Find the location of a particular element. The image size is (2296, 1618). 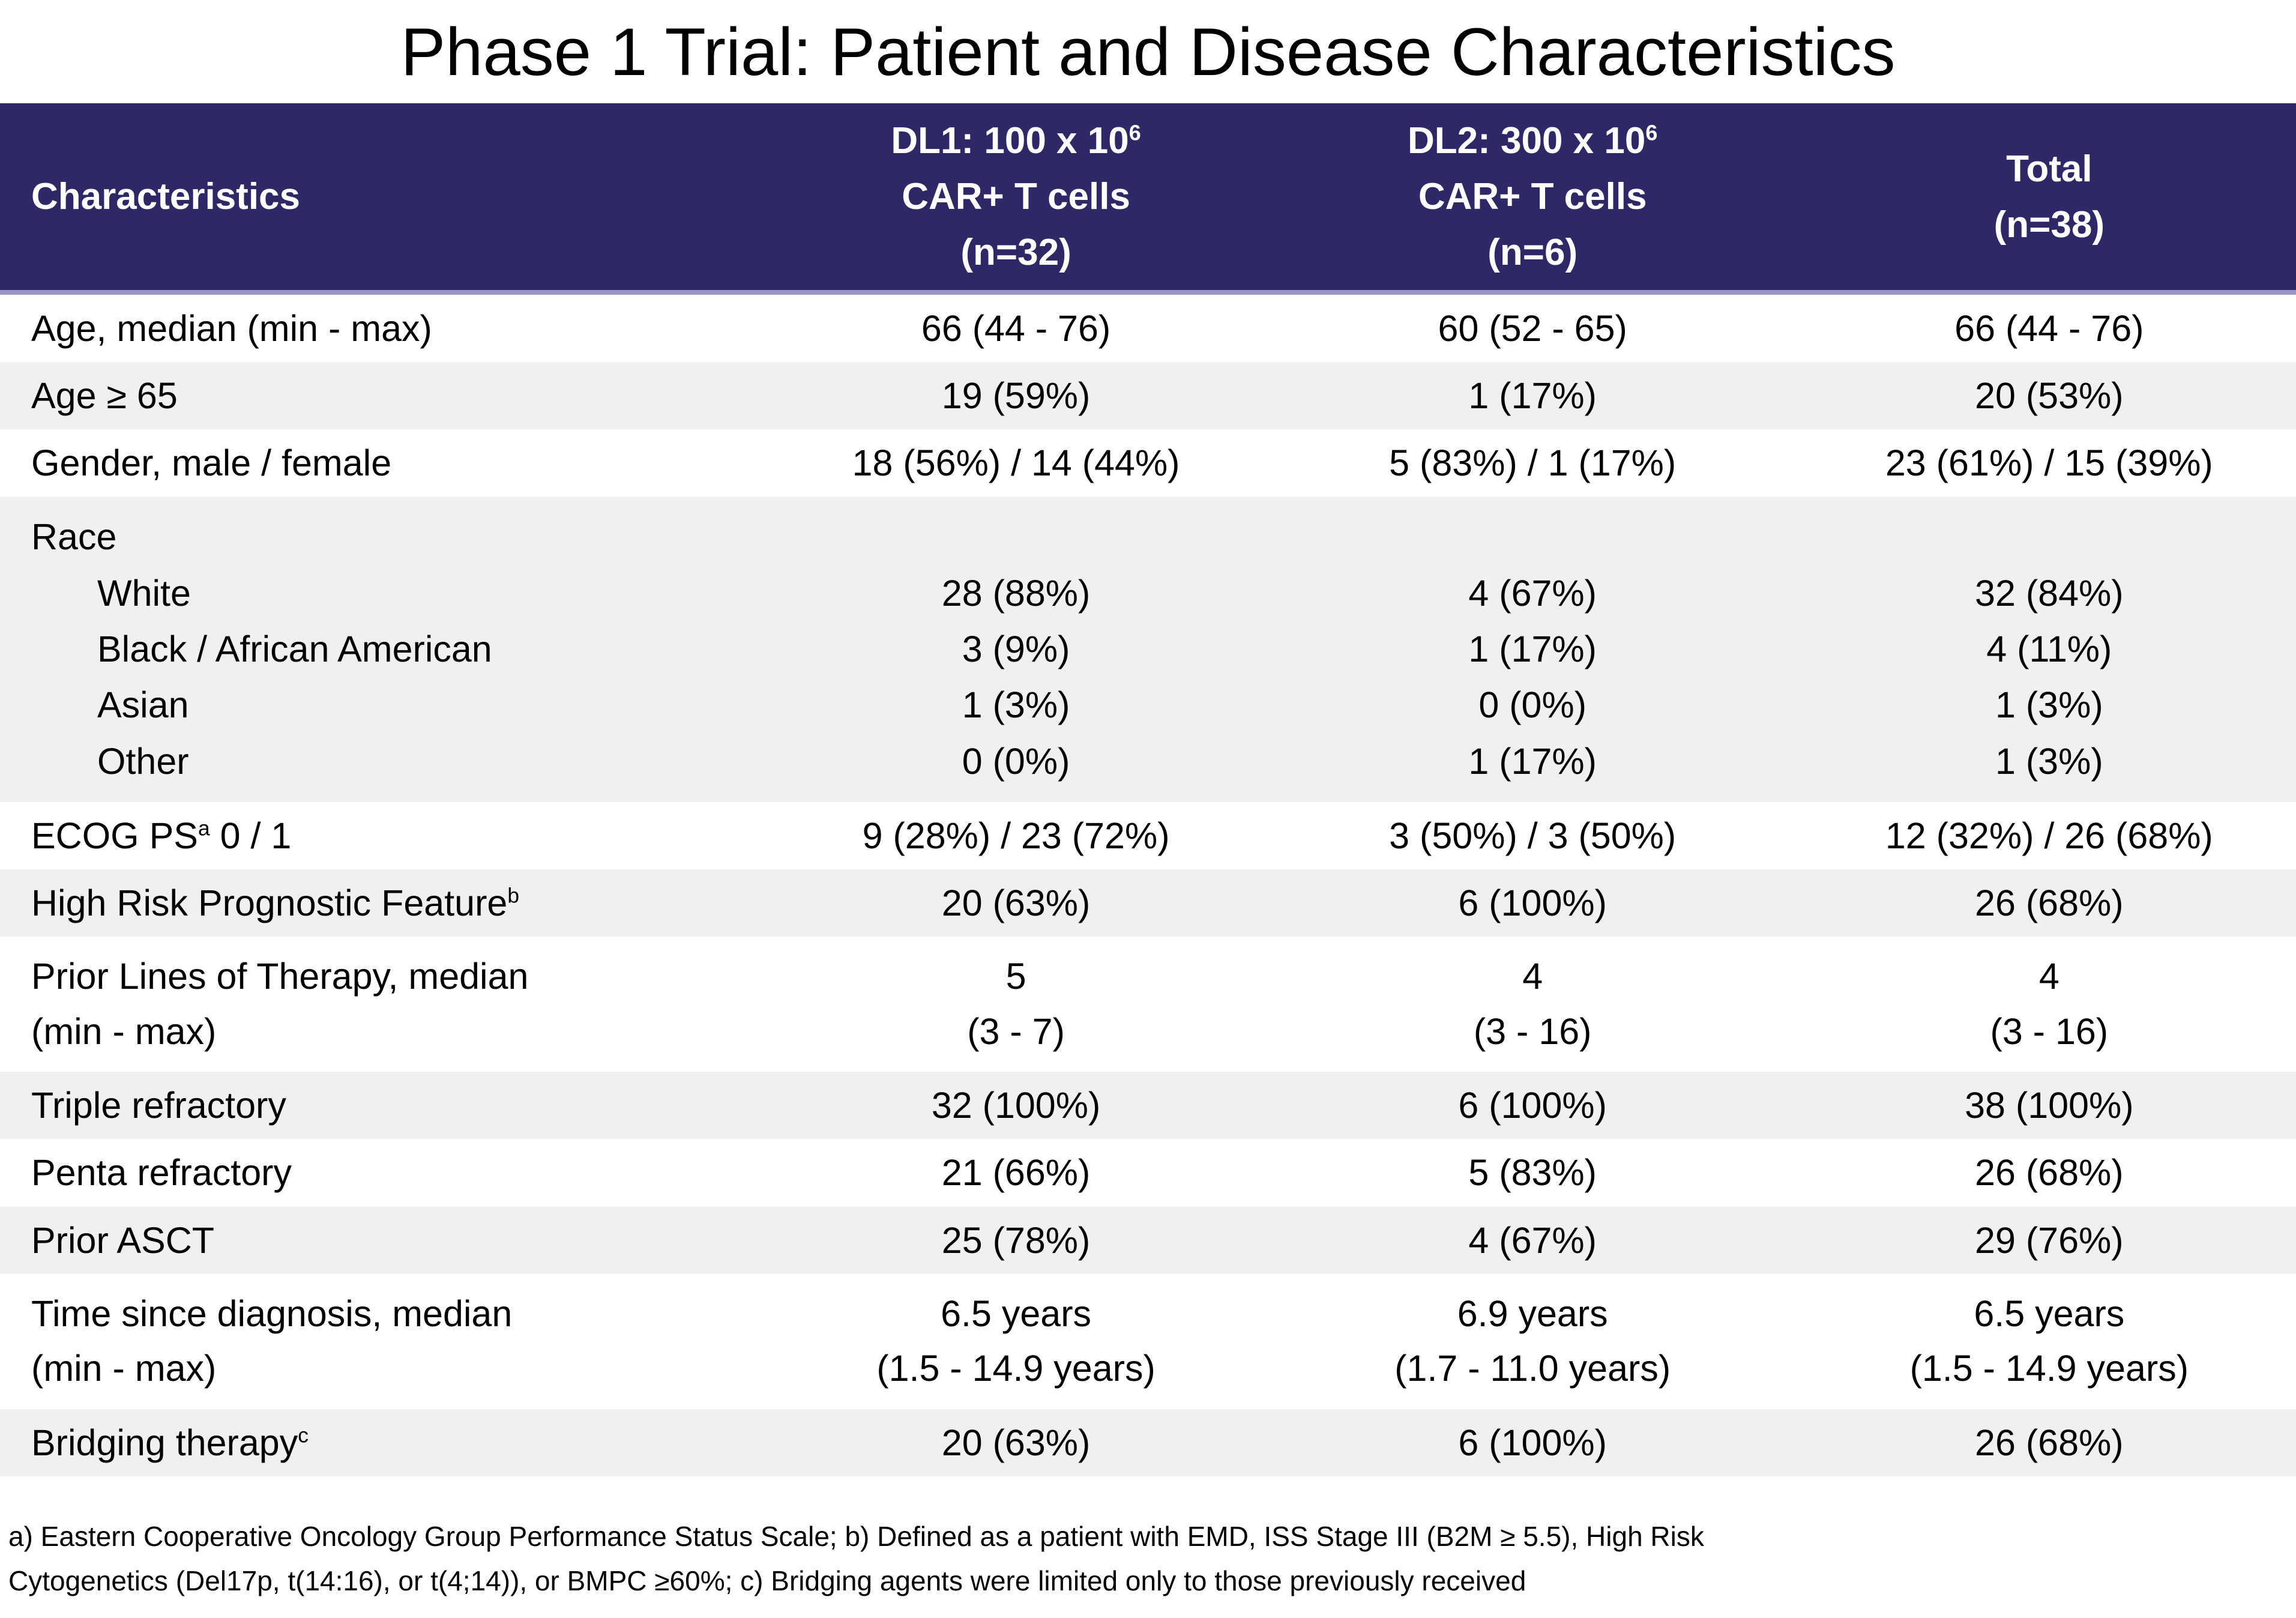

dl1-header-cells-line: CAR+ T cells is located at coordinates (1016, 196).